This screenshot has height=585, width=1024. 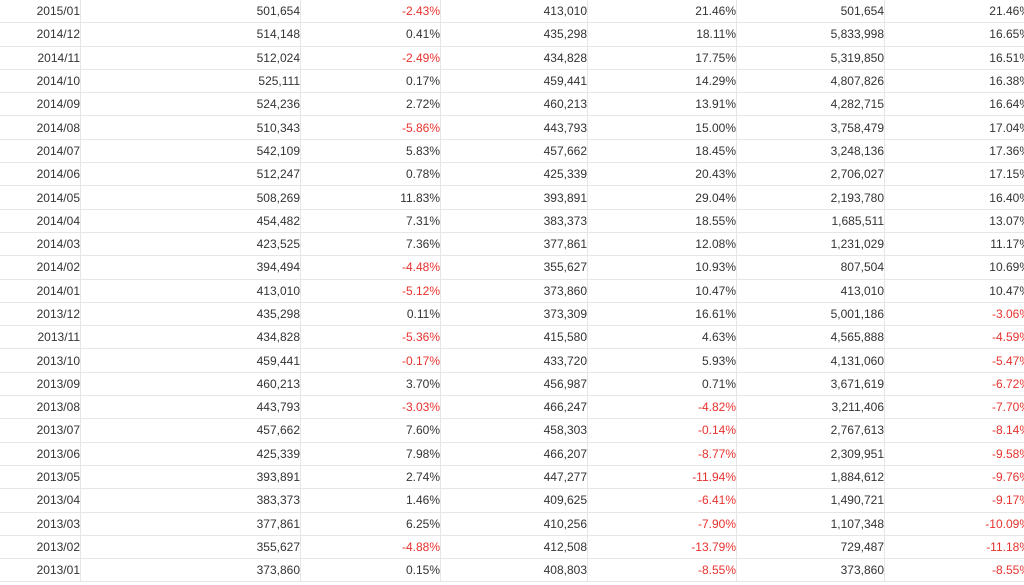 What do you see at coordinates (810, 547) in the screenshot?
I see `cell-cumulative-value: 729,487` at bounding box center [810, 547].